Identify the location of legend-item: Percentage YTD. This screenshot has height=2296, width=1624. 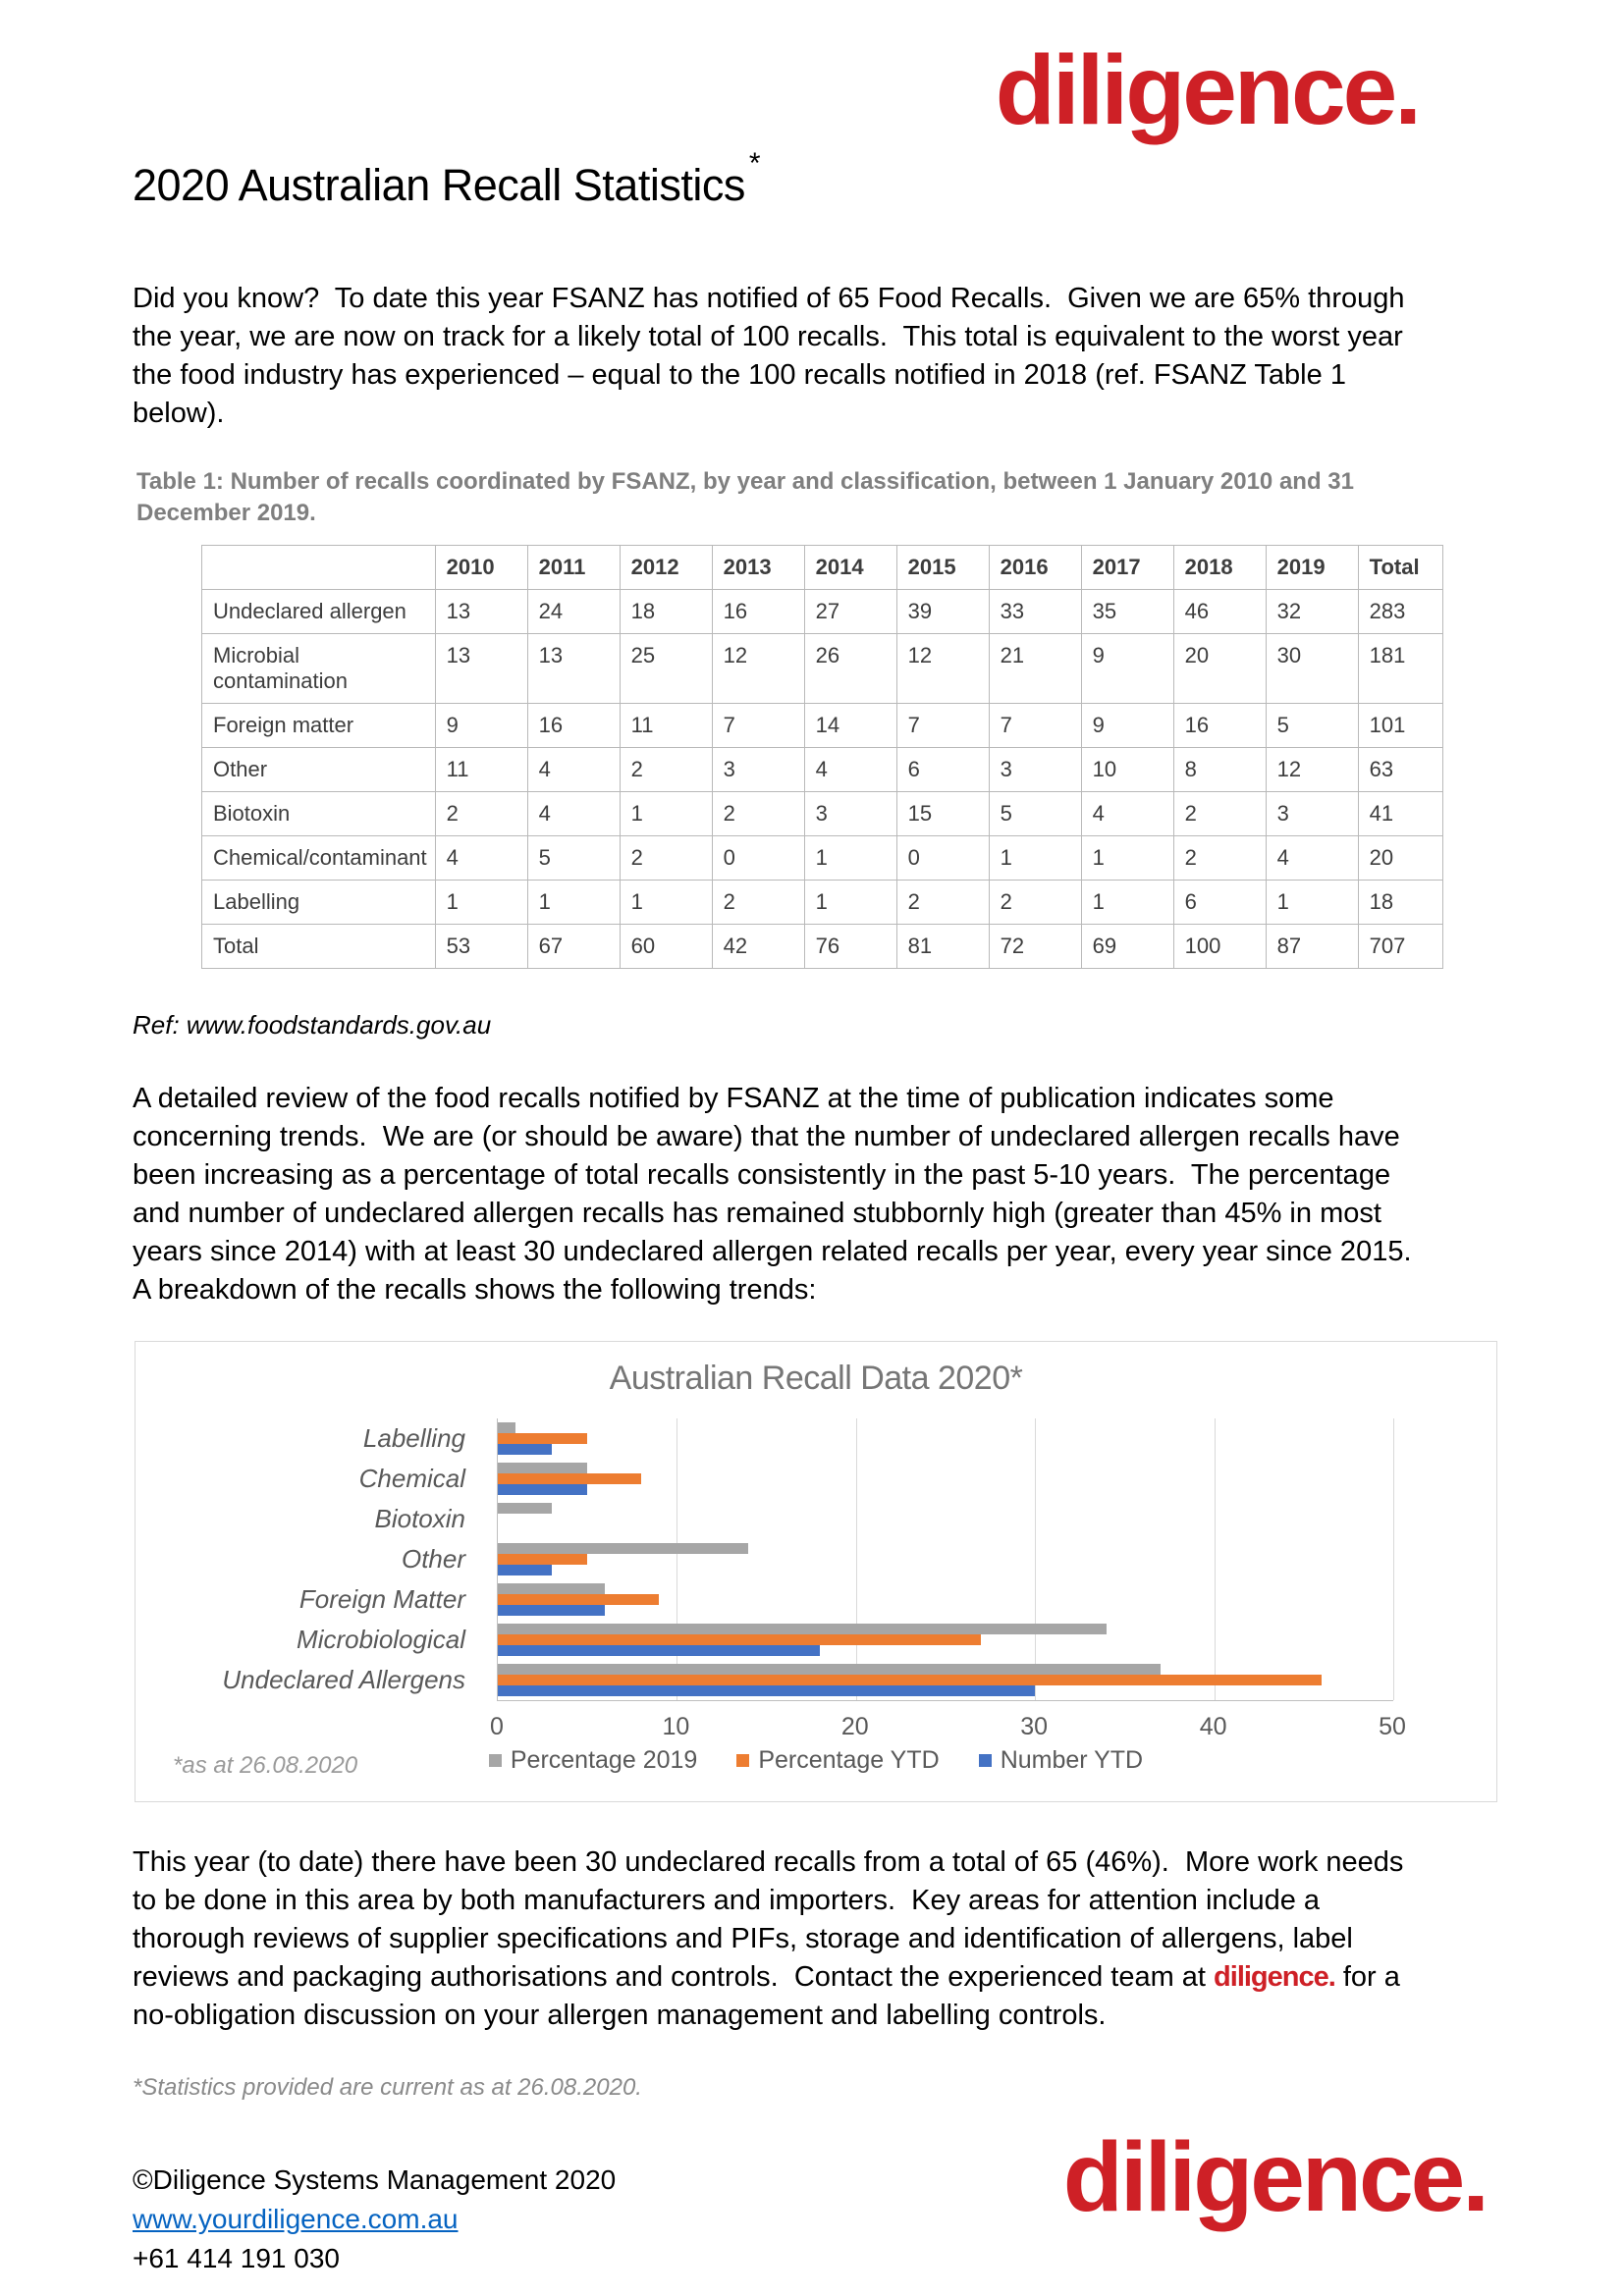
(838, 1760).